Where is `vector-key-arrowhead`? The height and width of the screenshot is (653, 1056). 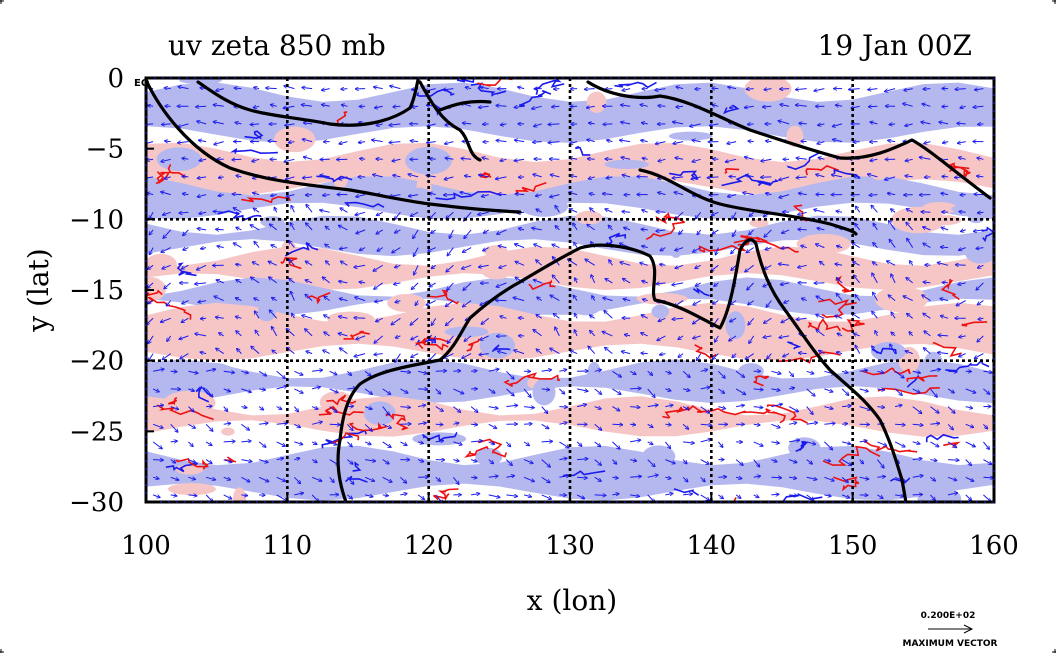 vector-key-arrowhead is located at coordinates (968, 629).